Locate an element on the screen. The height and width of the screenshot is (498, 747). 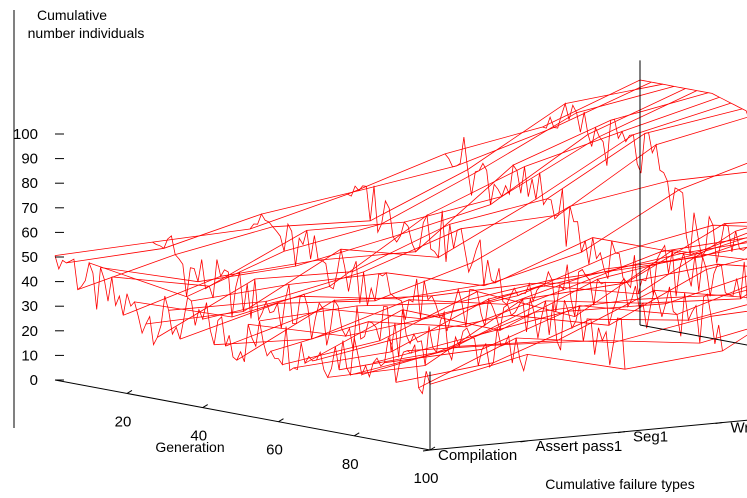
x-tick-label: 60 is located at coordinates (274, 450).